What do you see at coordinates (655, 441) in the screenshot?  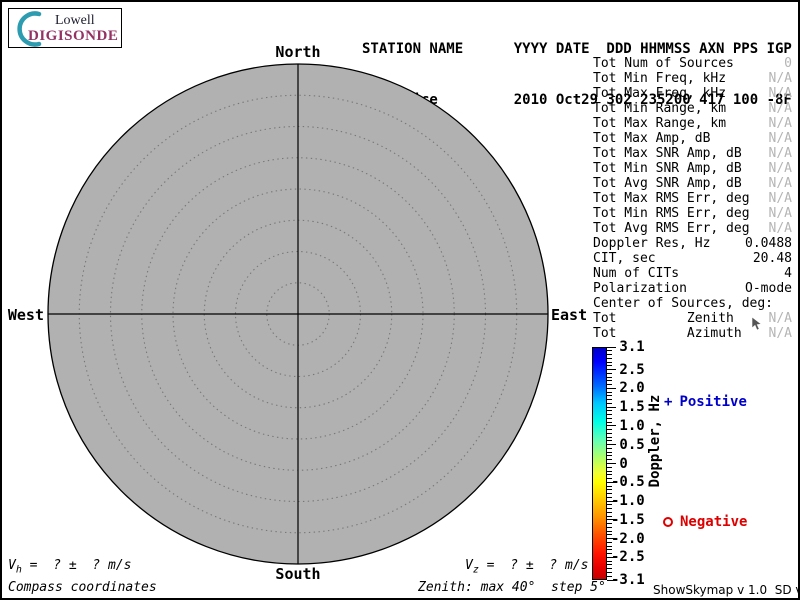 I see `colorbar-axis-title: Doppler, Hz` at bounding box center [655, 441].